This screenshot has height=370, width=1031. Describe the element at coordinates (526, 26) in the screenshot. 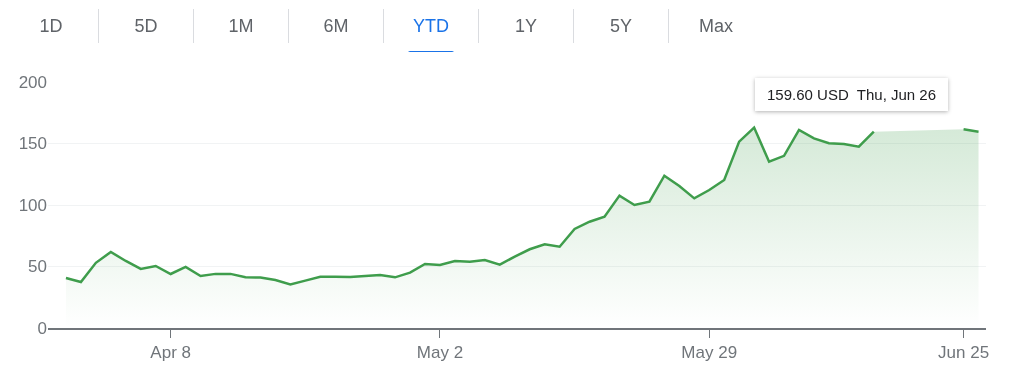

I see `text: 1Y` at that location.